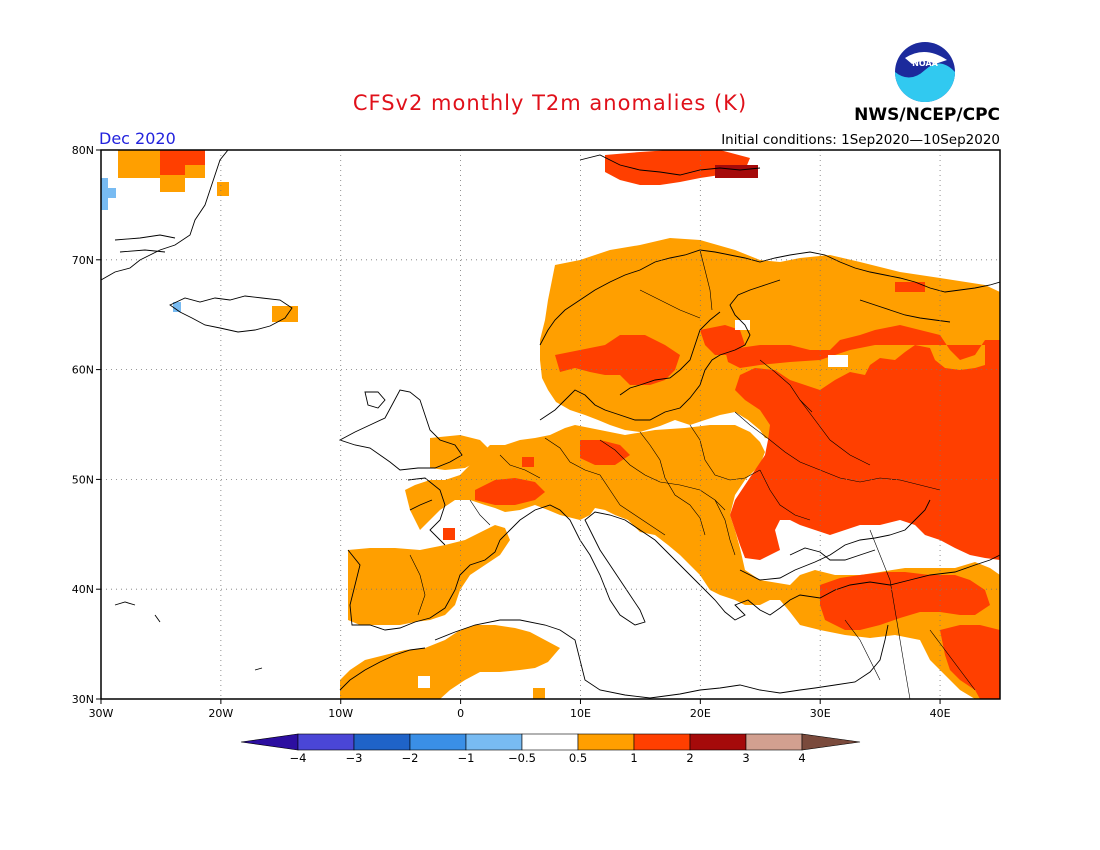 Image resolution: width=1100 pixels, height=850 pixels. I want to click on lon-tick-label: 30E, so click(820, 713).